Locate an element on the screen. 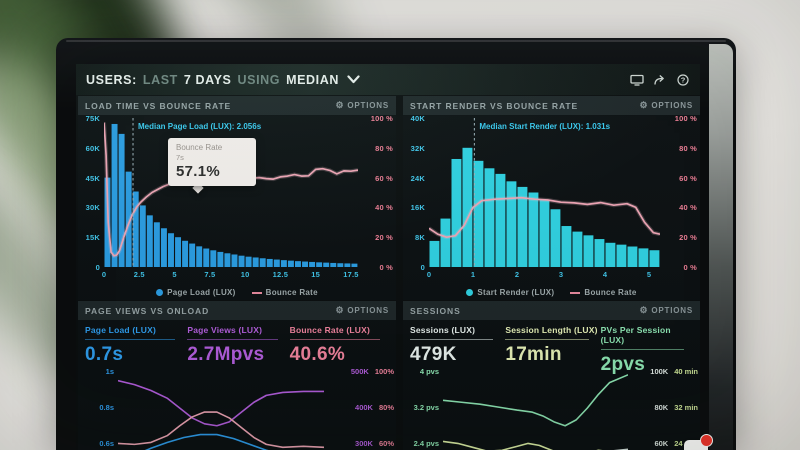 This screenshot has height=450, width=800. mini-tick-primary: 400K is located at coordinates (364, 407).